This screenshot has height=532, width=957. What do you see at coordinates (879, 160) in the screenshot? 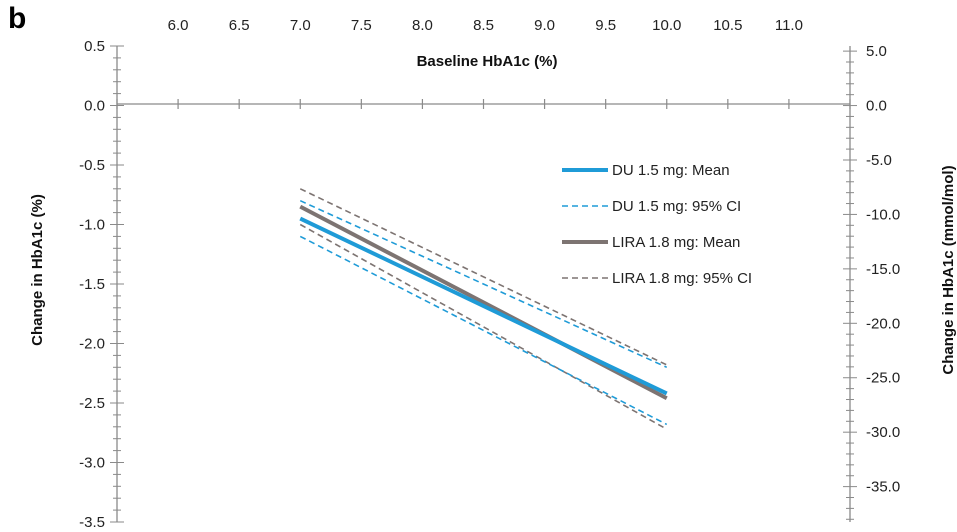
I see `y2-tick-label: -5.0` at bounding box center [879, 160].